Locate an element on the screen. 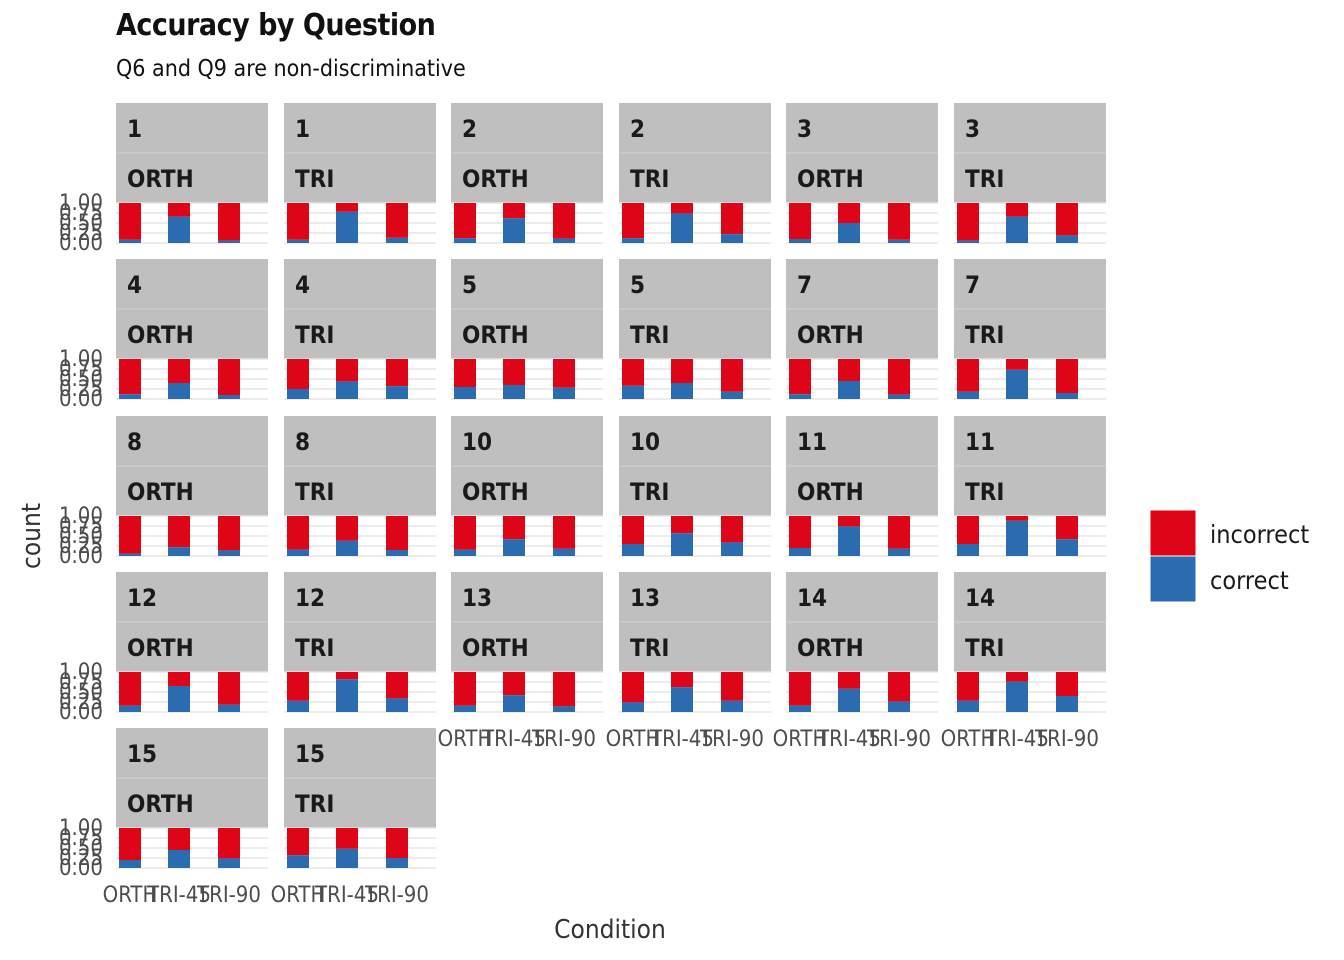  legend-label-incorrect: incorrect is located at coordinates (1259, 534).